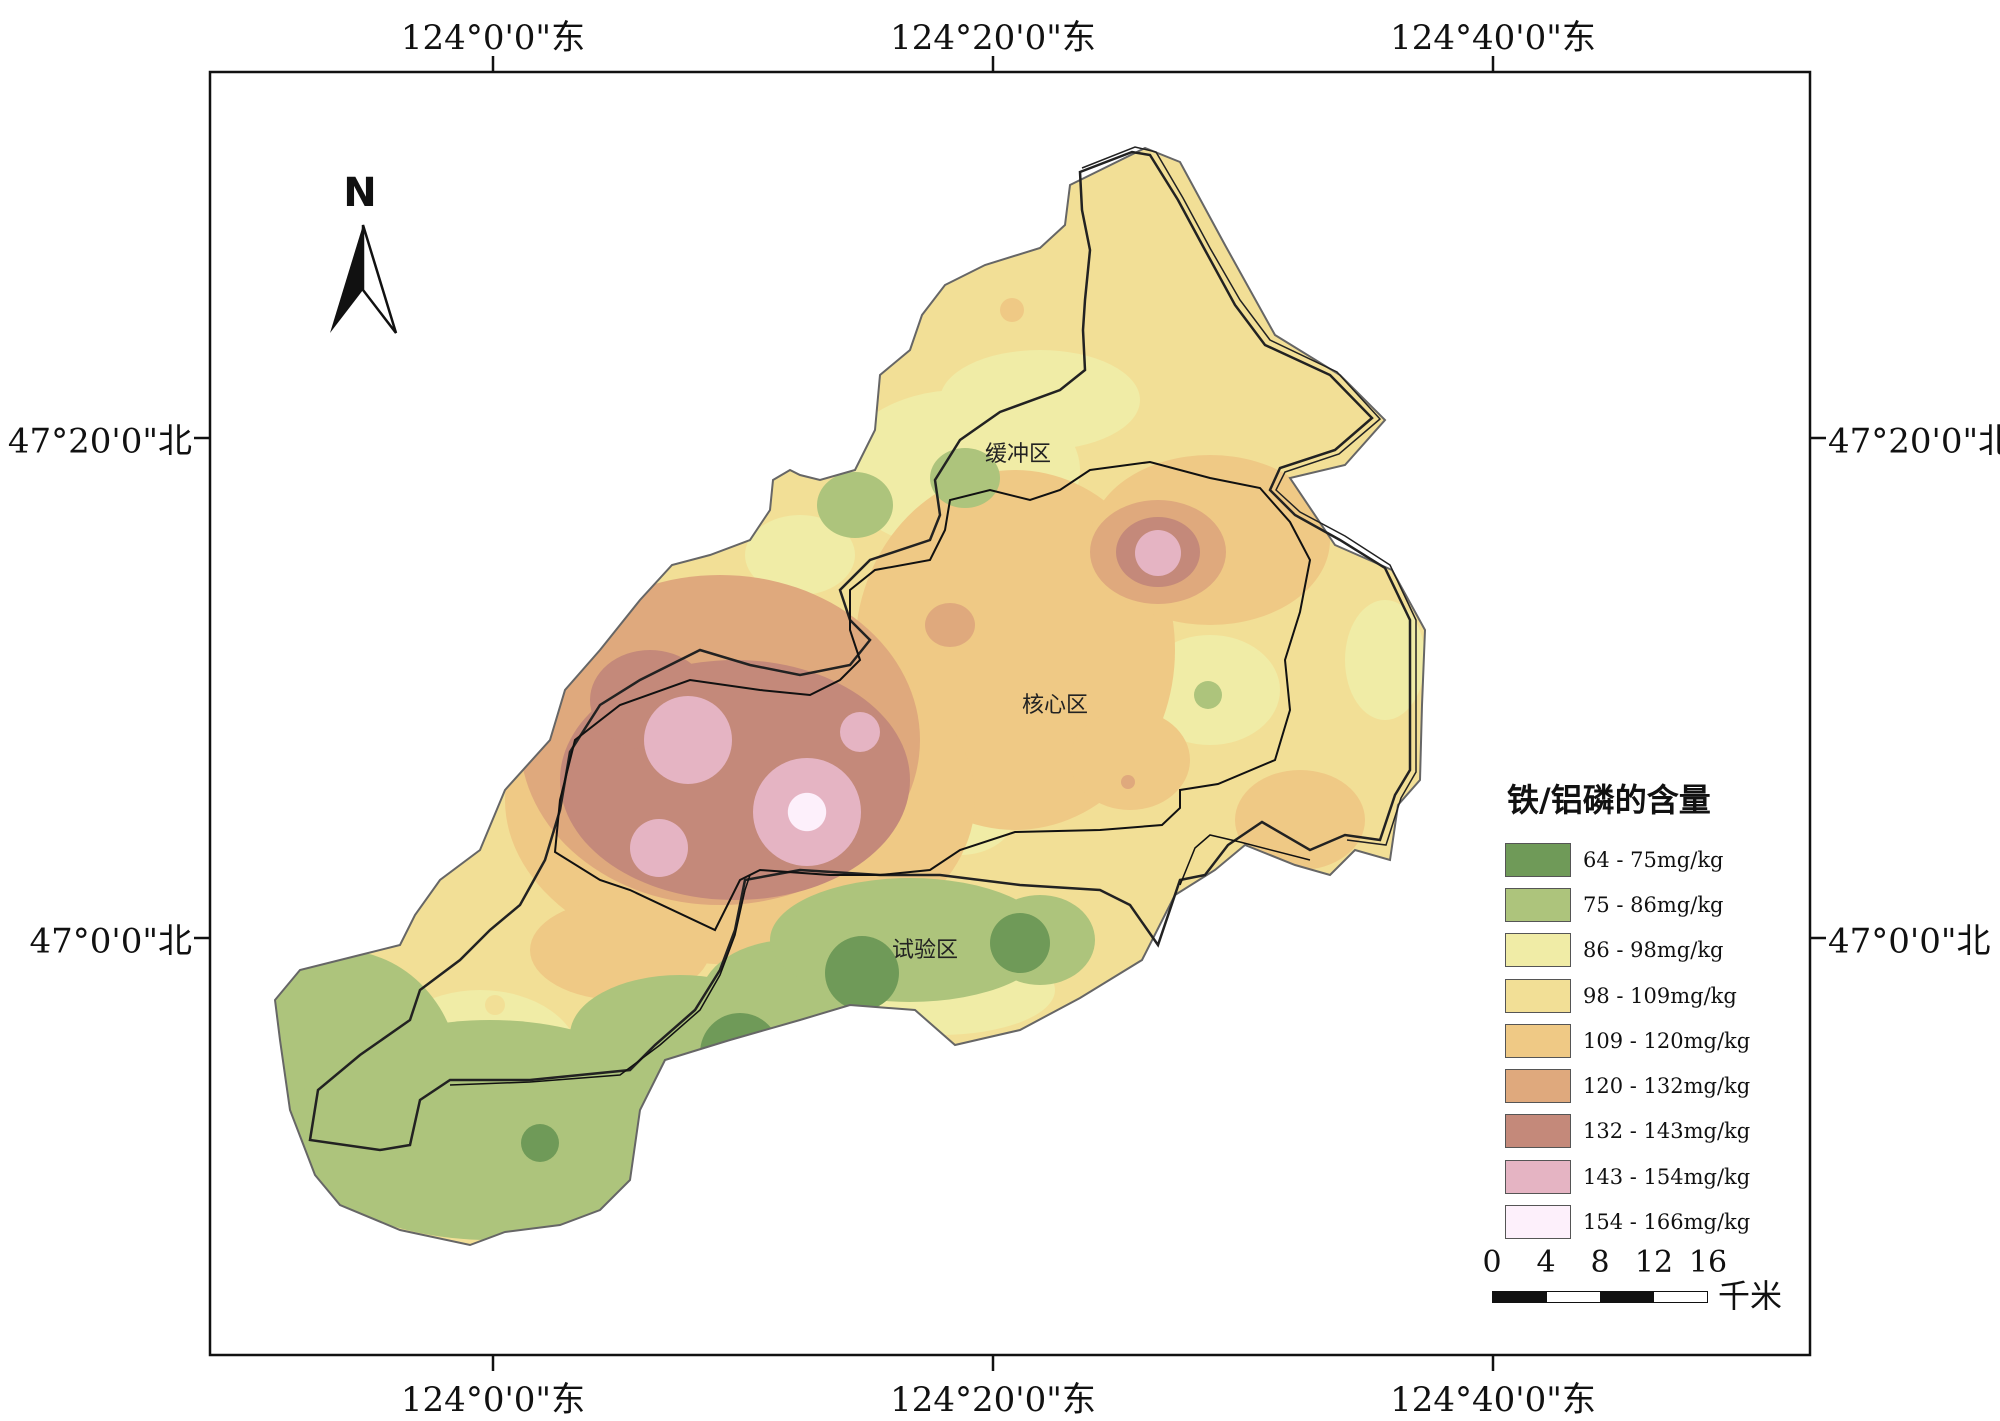 This screenshot has width=2000, height=1421. I want to click on buffer-zone-label: 缓冲区, so click(1018, 454).